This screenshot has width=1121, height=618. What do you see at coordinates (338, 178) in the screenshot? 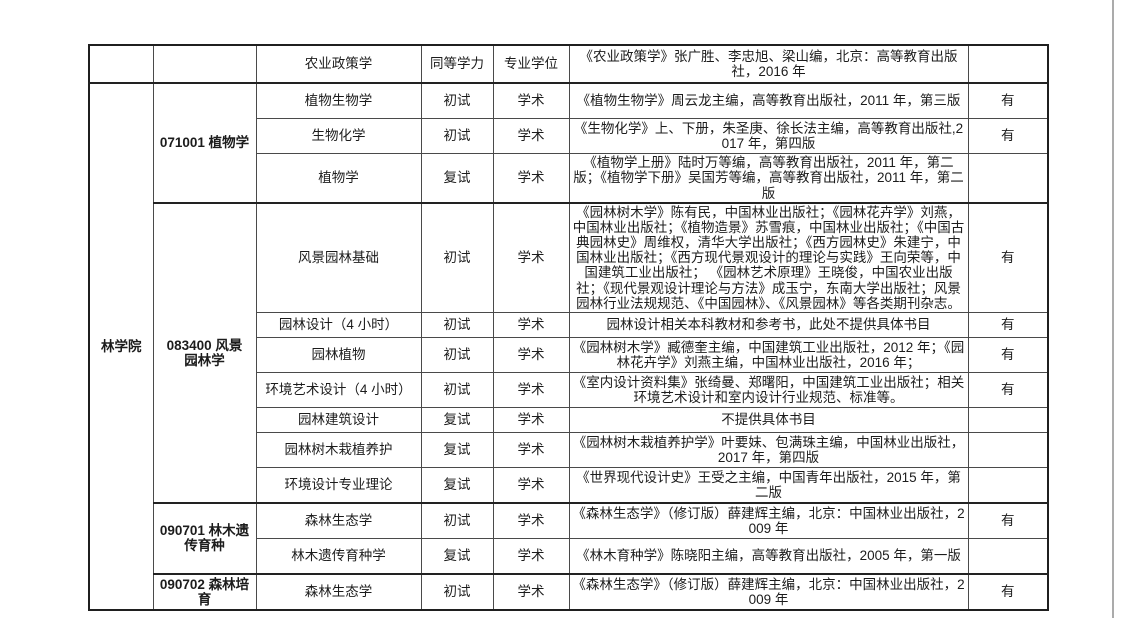
I see `subject-cell: 植物学` at bounding box center [338, 178].